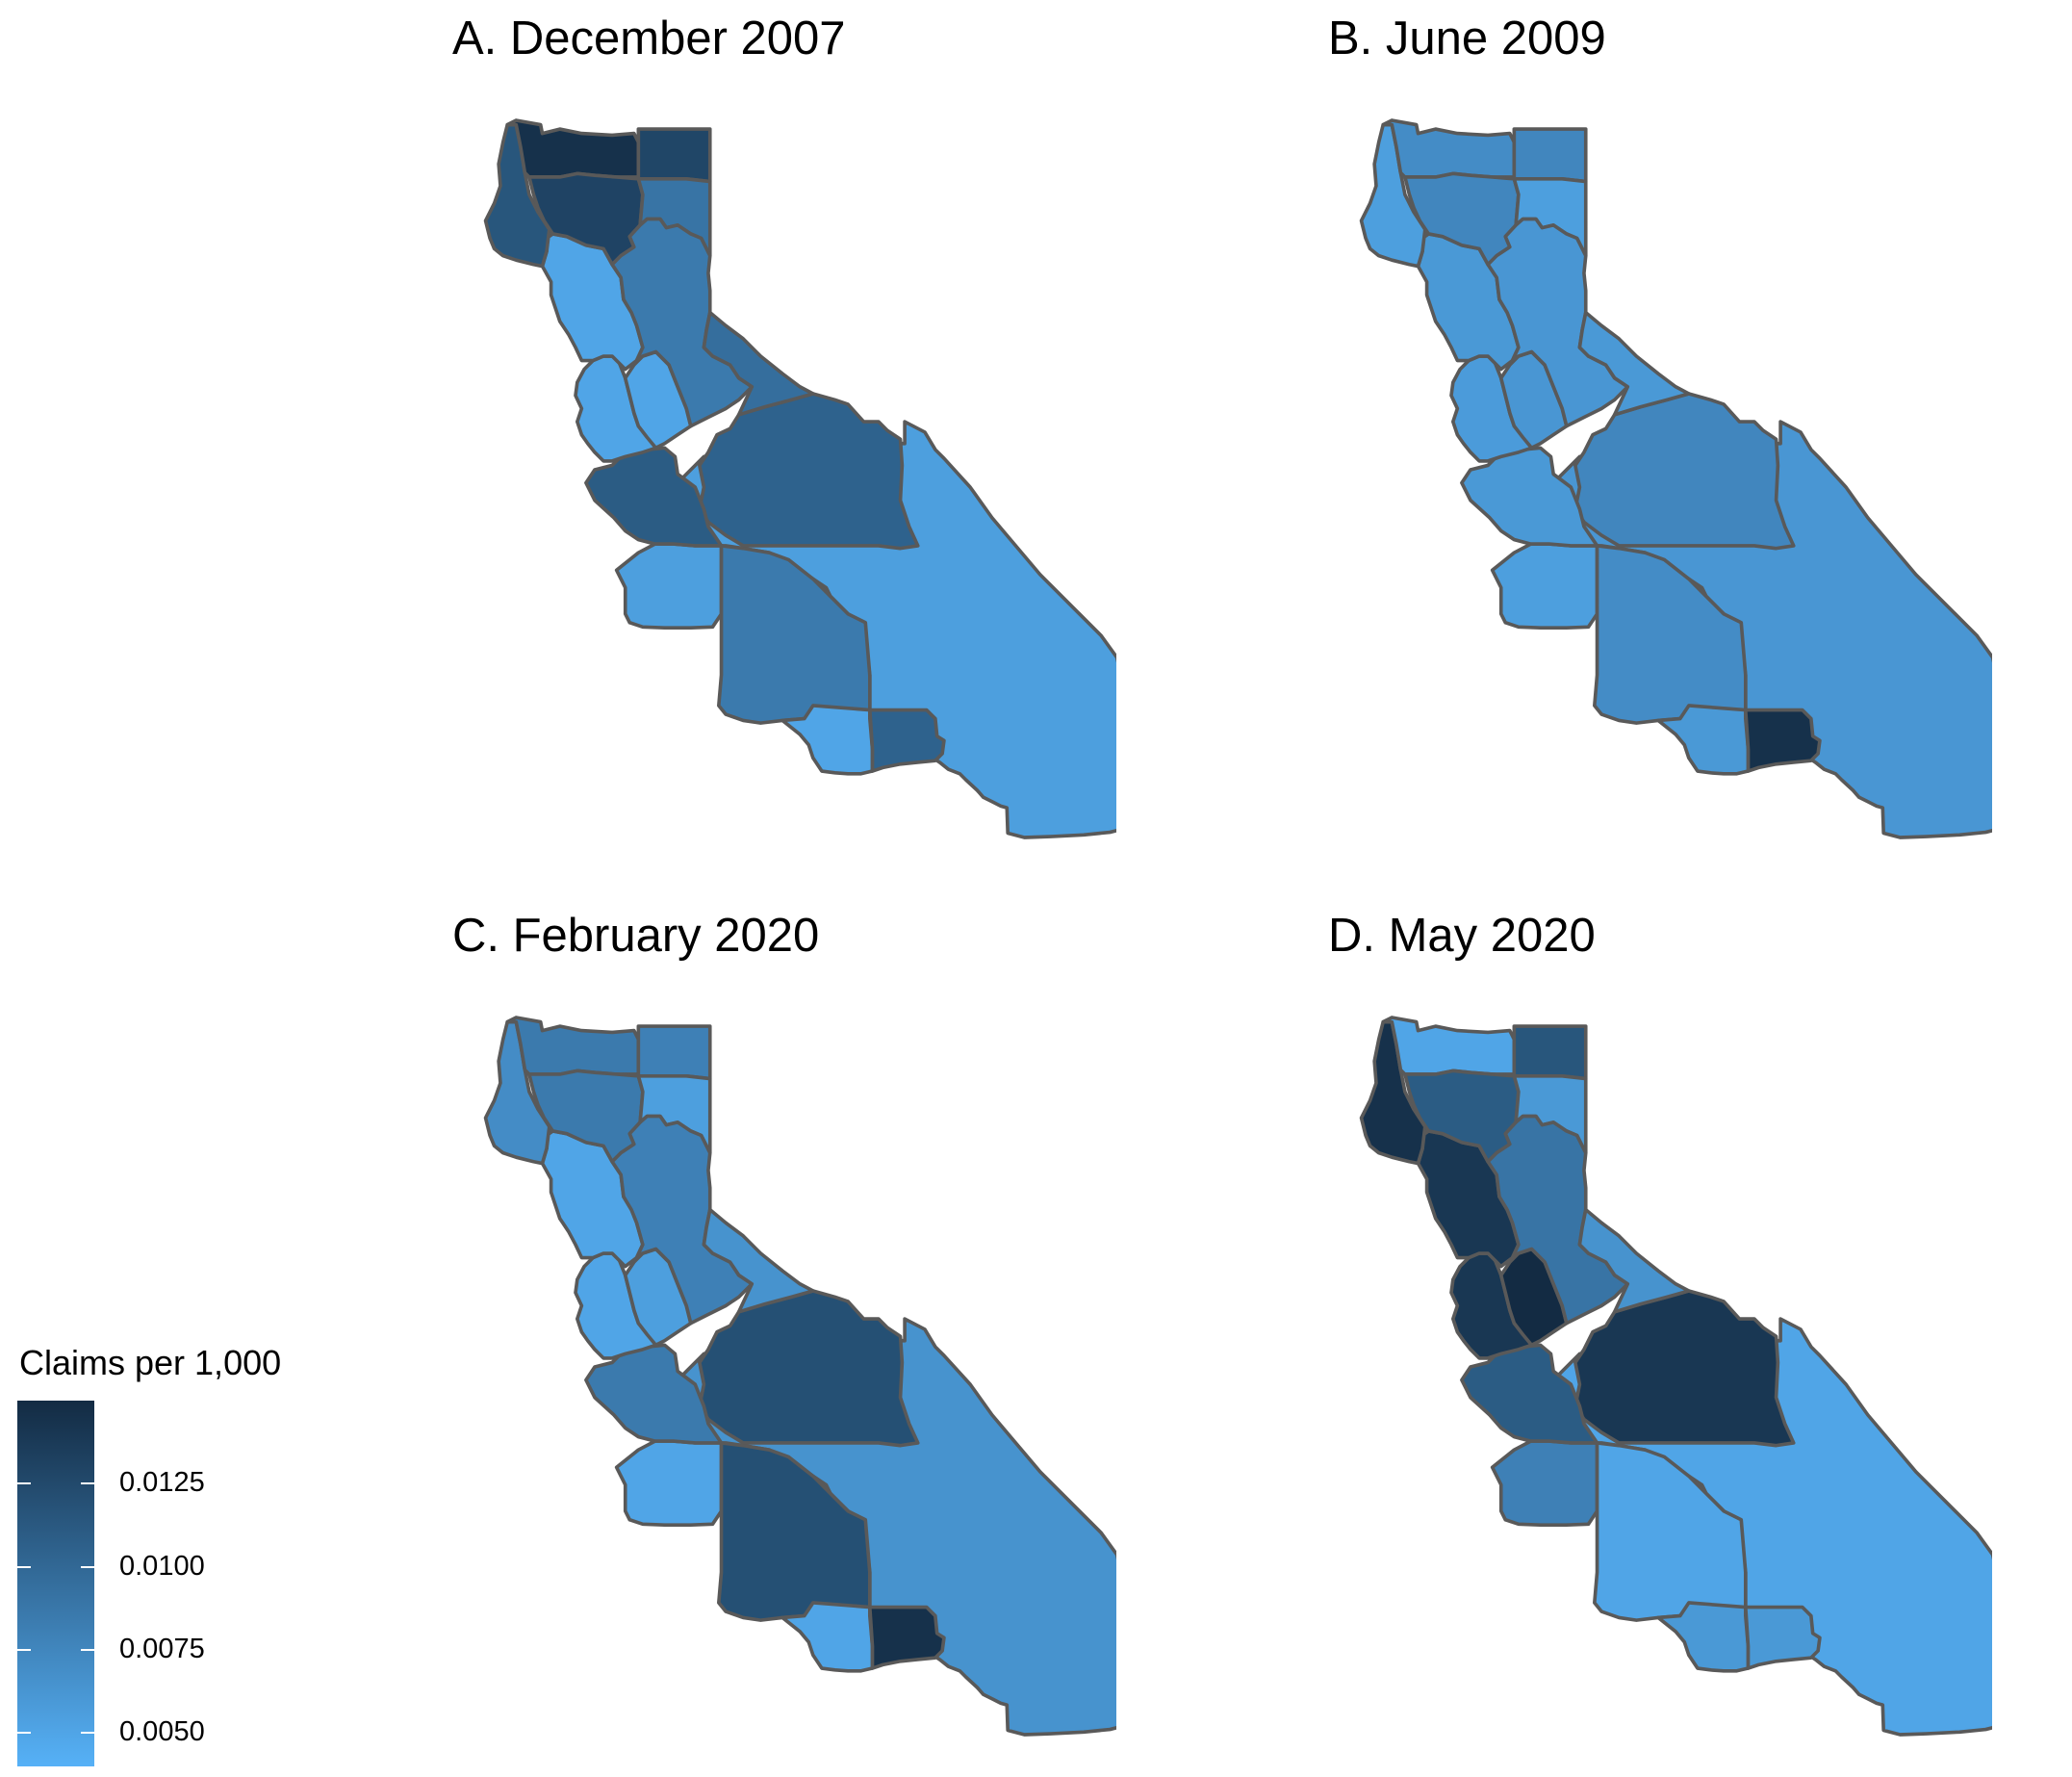 Image resolution: width=2072 pixels, height=1777 pixels. I want to click on legend-tick-label: 0.0075, so click(162, 1650).